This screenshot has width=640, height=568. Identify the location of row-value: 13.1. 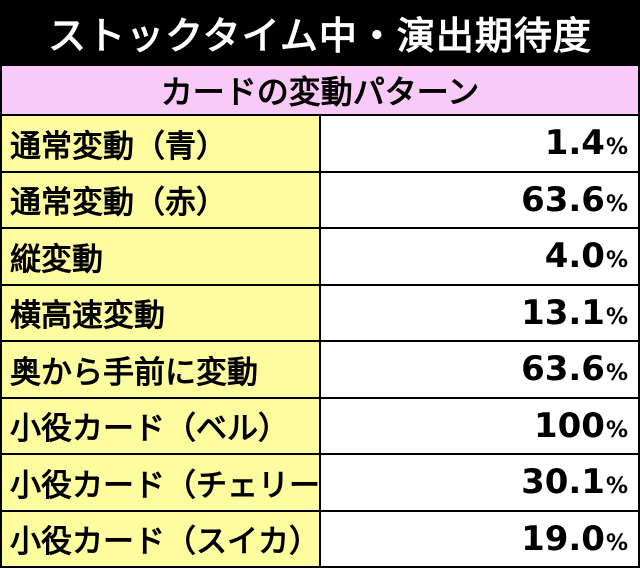
(563, 312).